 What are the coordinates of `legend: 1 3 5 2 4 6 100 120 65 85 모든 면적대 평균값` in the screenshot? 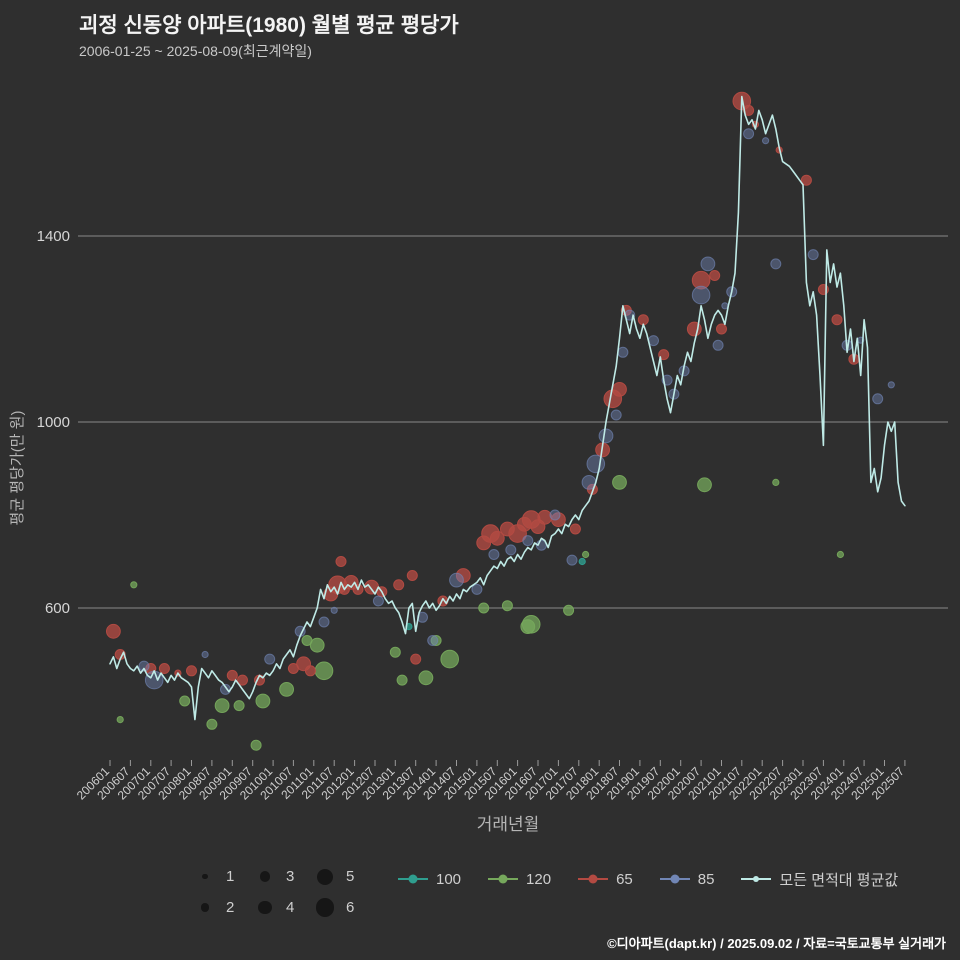 It's located at (480, 892).